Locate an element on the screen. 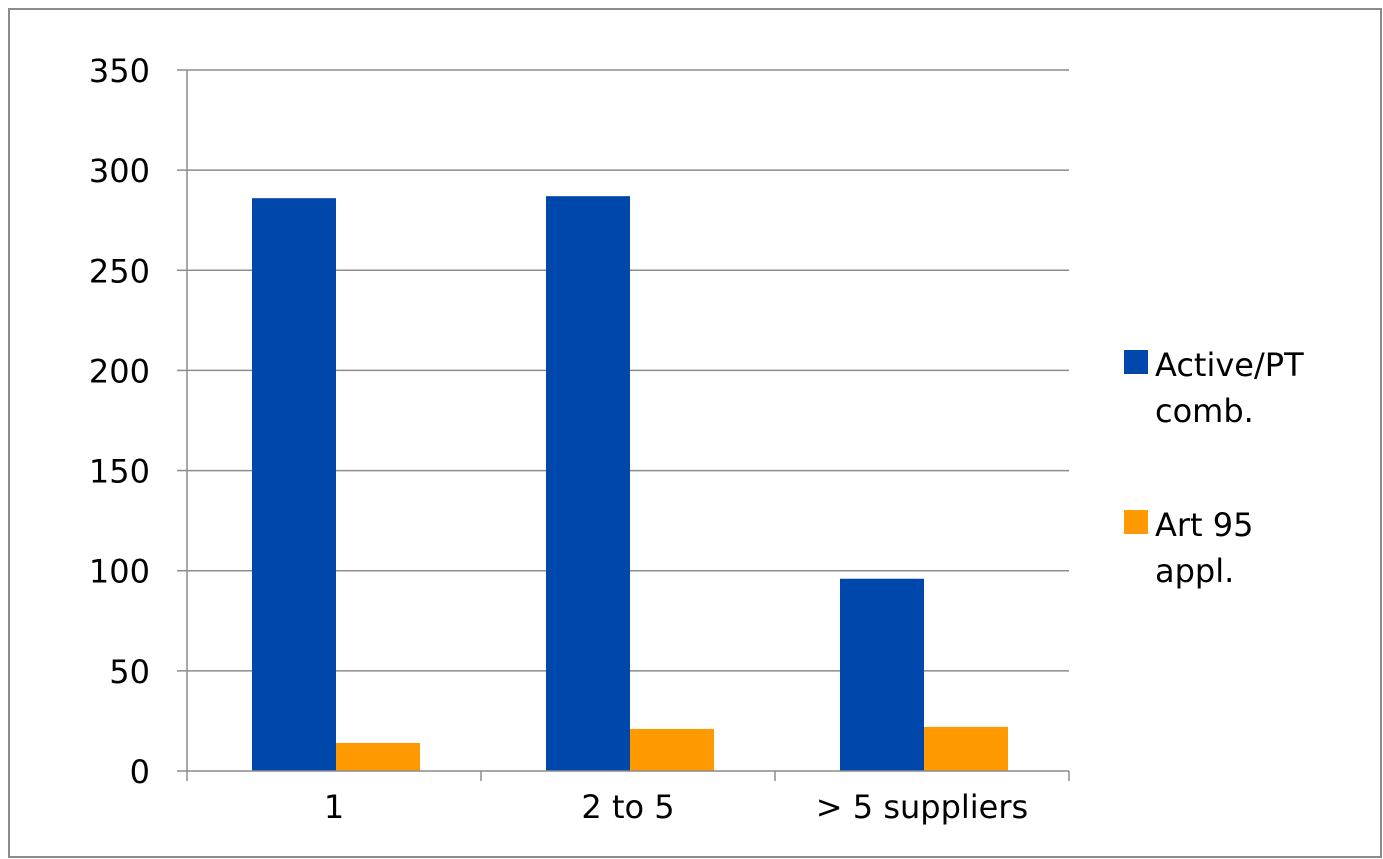 Image resolution: width=1383 pixels, height=859 pixels. x-tick-label: 2 to 5 is located at coordinates (627, 807).